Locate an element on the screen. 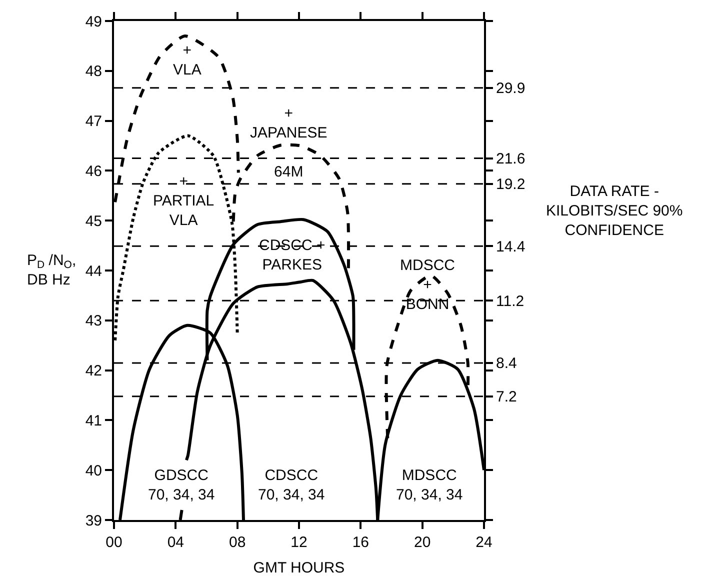  y-tick-label: 48 is located at coordinates (93, 71).